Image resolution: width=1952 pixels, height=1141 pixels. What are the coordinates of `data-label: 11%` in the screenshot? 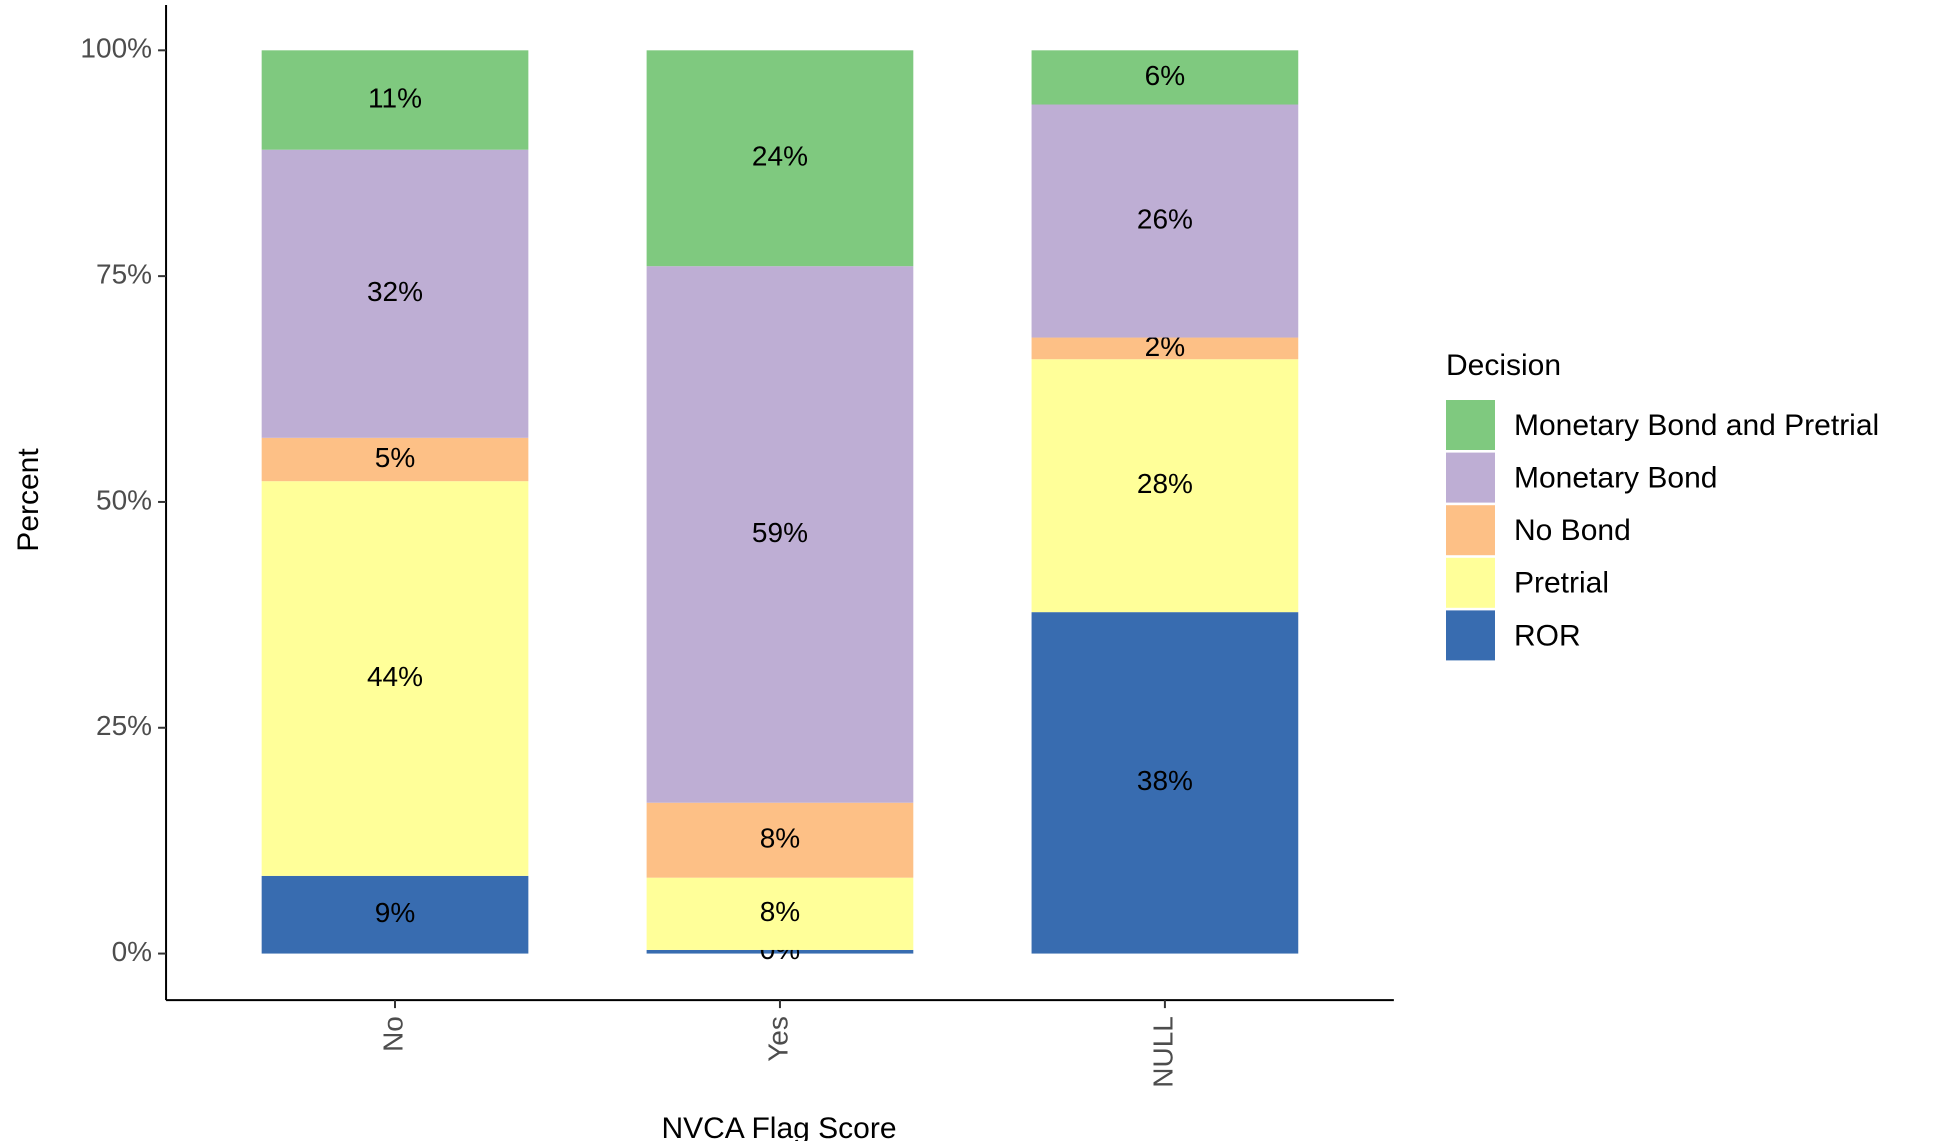 It's located at (395, 97).